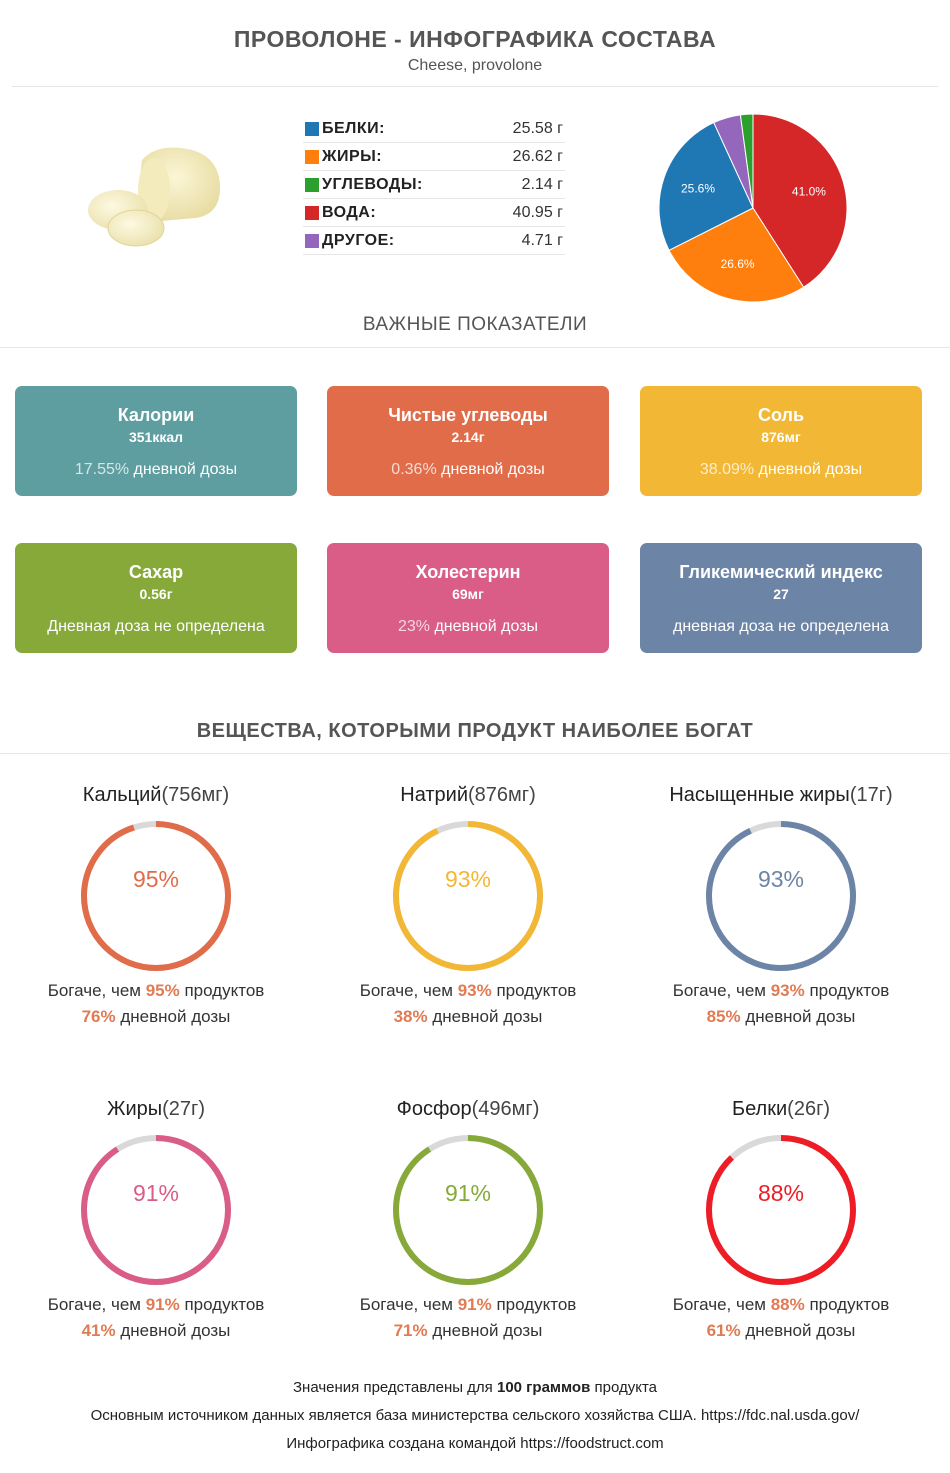 This screenshot has height=1473, width=950. Describe the element at coordinates (353, 128) in the screenshot. I see `macro-label: БЕЛКИ:` at that location.